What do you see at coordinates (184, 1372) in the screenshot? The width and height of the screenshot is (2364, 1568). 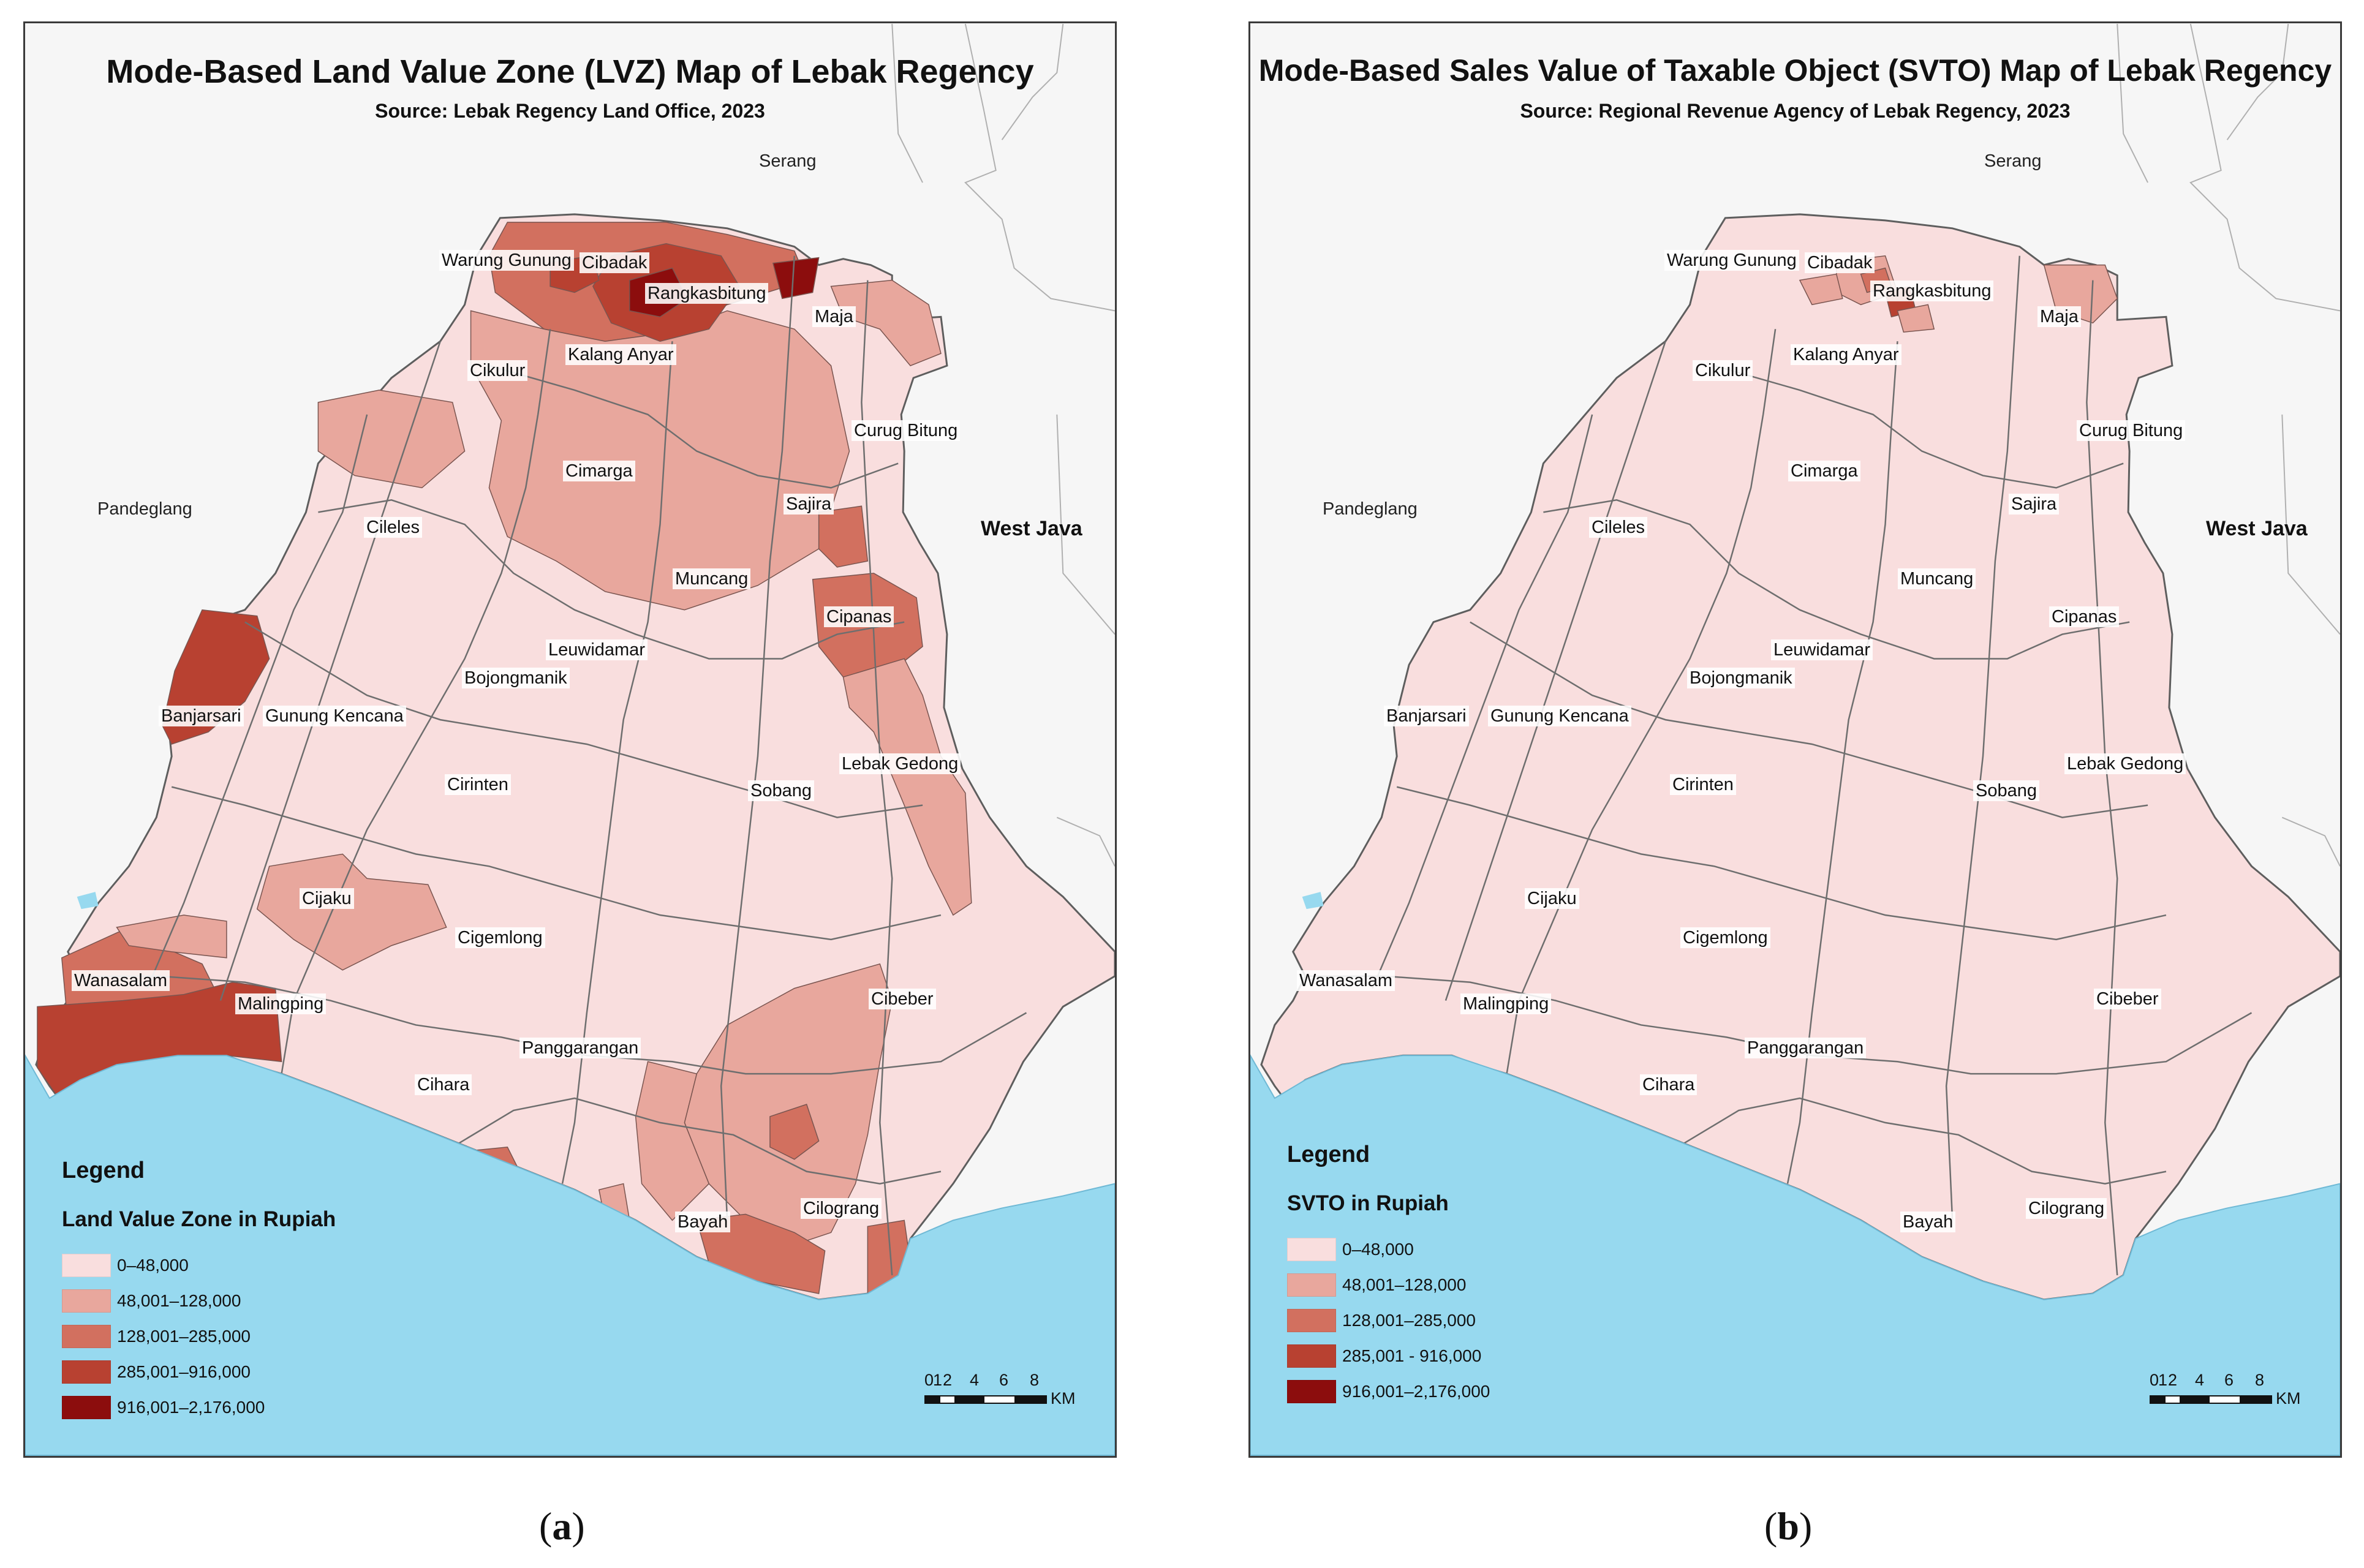 I see `legend-label: 285,001–916,000` at bounding box center [184, 1372].